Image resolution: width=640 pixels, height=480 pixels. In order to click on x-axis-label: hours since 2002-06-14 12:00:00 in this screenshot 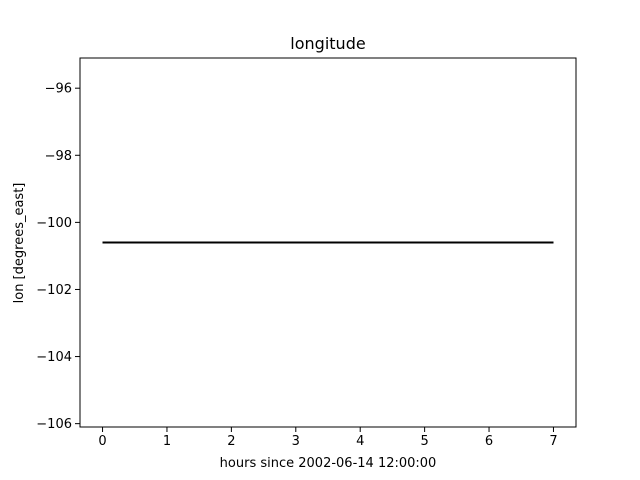, I will do `click(328, 463)`.